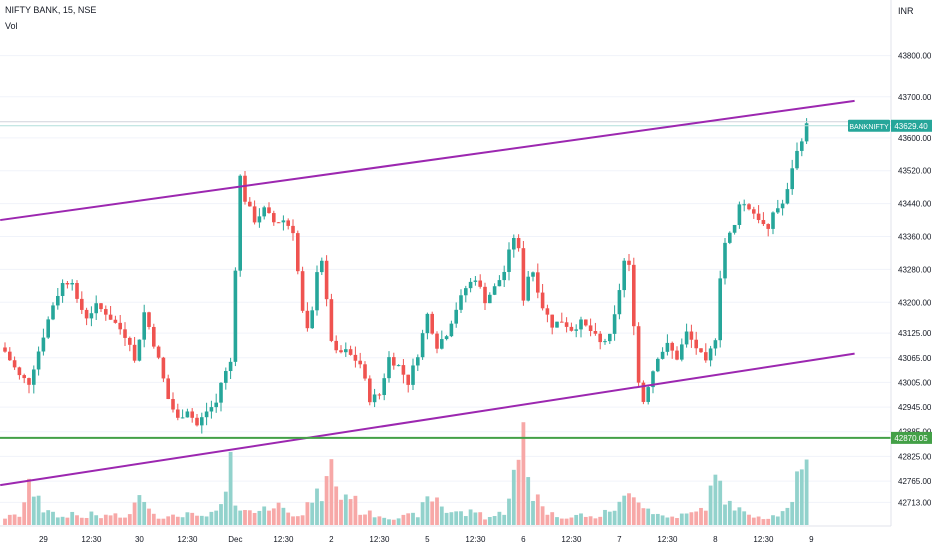  I want to click on last-price-tag, so click(911, 125).